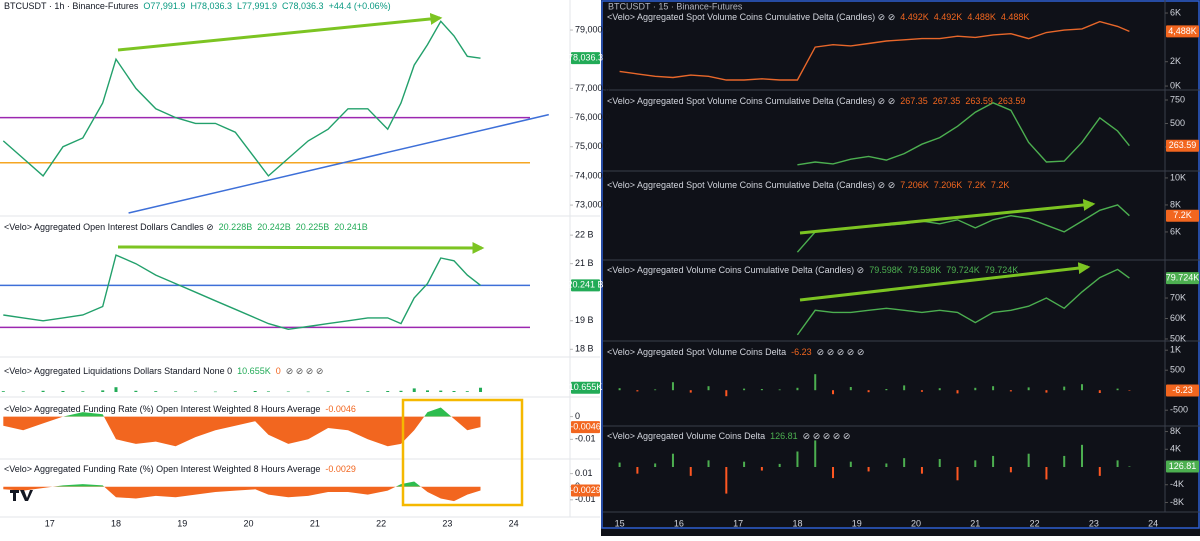 The image size is (1200, 541). I want to click on title-value: 7.2K, so click(976, 185).